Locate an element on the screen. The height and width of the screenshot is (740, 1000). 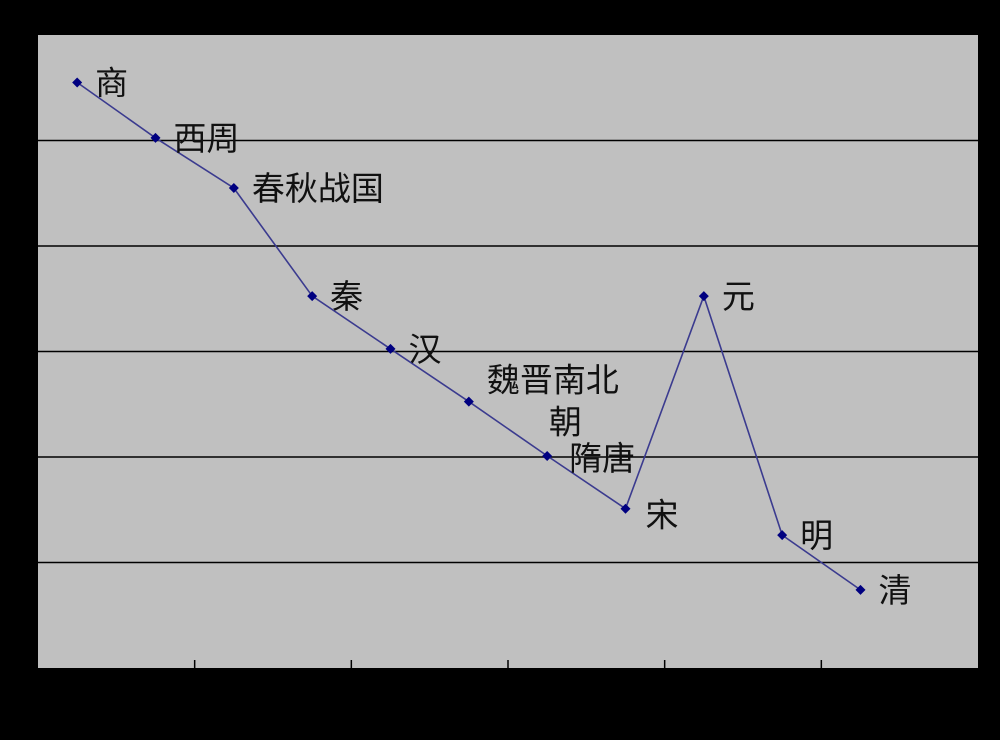
x-axis-ticks is located at coordinates (508, 664).